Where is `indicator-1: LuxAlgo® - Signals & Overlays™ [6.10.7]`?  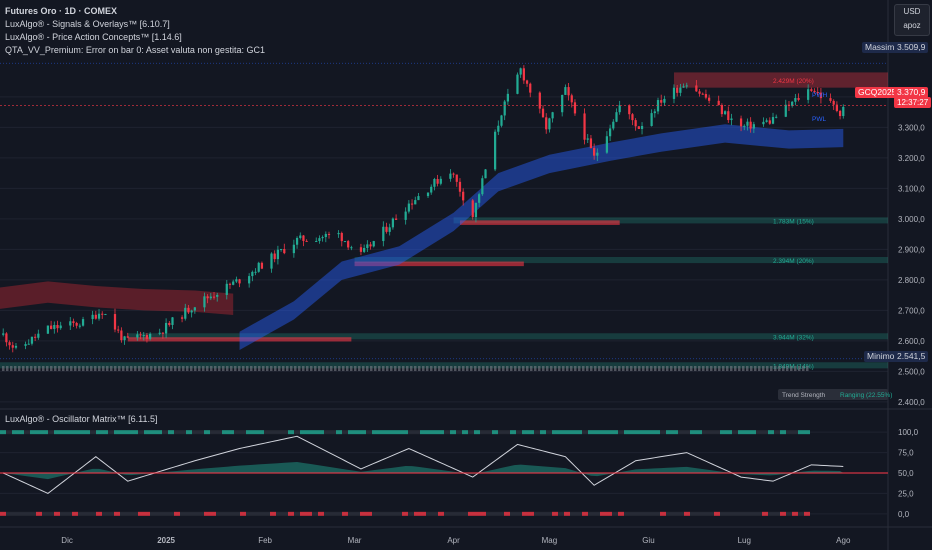
indicator-1: LuxAlgo® - Signals & Overlays™ [6.10.7] is located at coordinates (87, 24).